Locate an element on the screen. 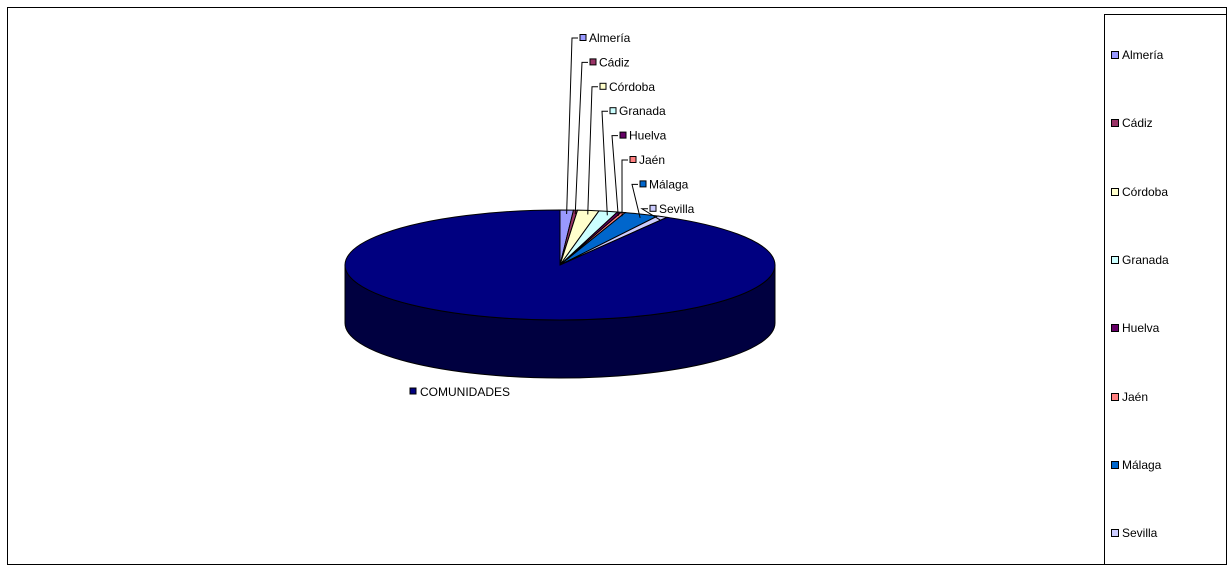 The image size is (1230, 567). legend-item-cadiz: Cádiz is located at coordinates (1132, 123).